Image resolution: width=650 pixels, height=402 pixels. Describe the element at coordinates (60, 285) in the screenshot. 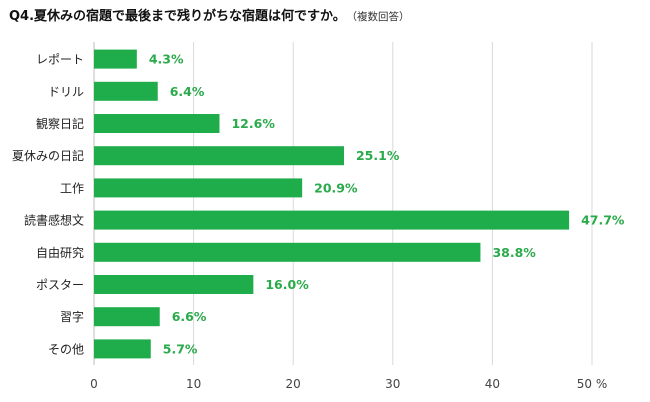

I see `category-label: ポスター` at that location.